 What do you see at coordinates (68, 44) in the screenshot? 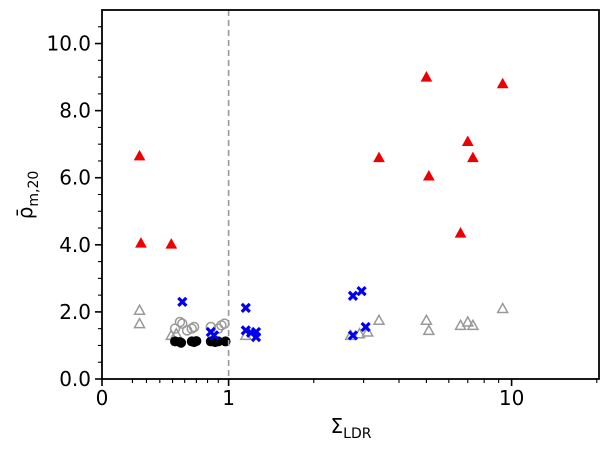
I see `y-tick-label: 10.0` at bounding box center [68, 44].